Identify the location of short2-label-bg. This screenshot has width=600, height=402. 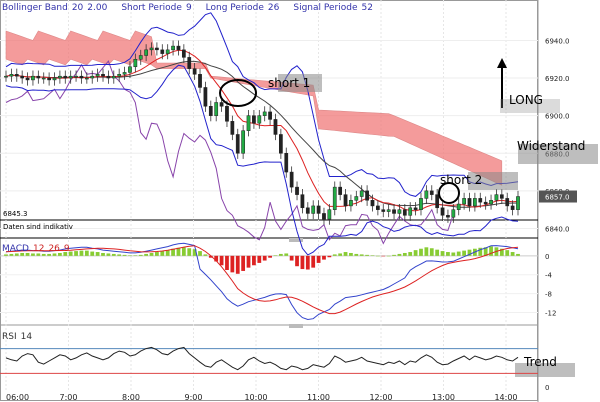
(493, 181).